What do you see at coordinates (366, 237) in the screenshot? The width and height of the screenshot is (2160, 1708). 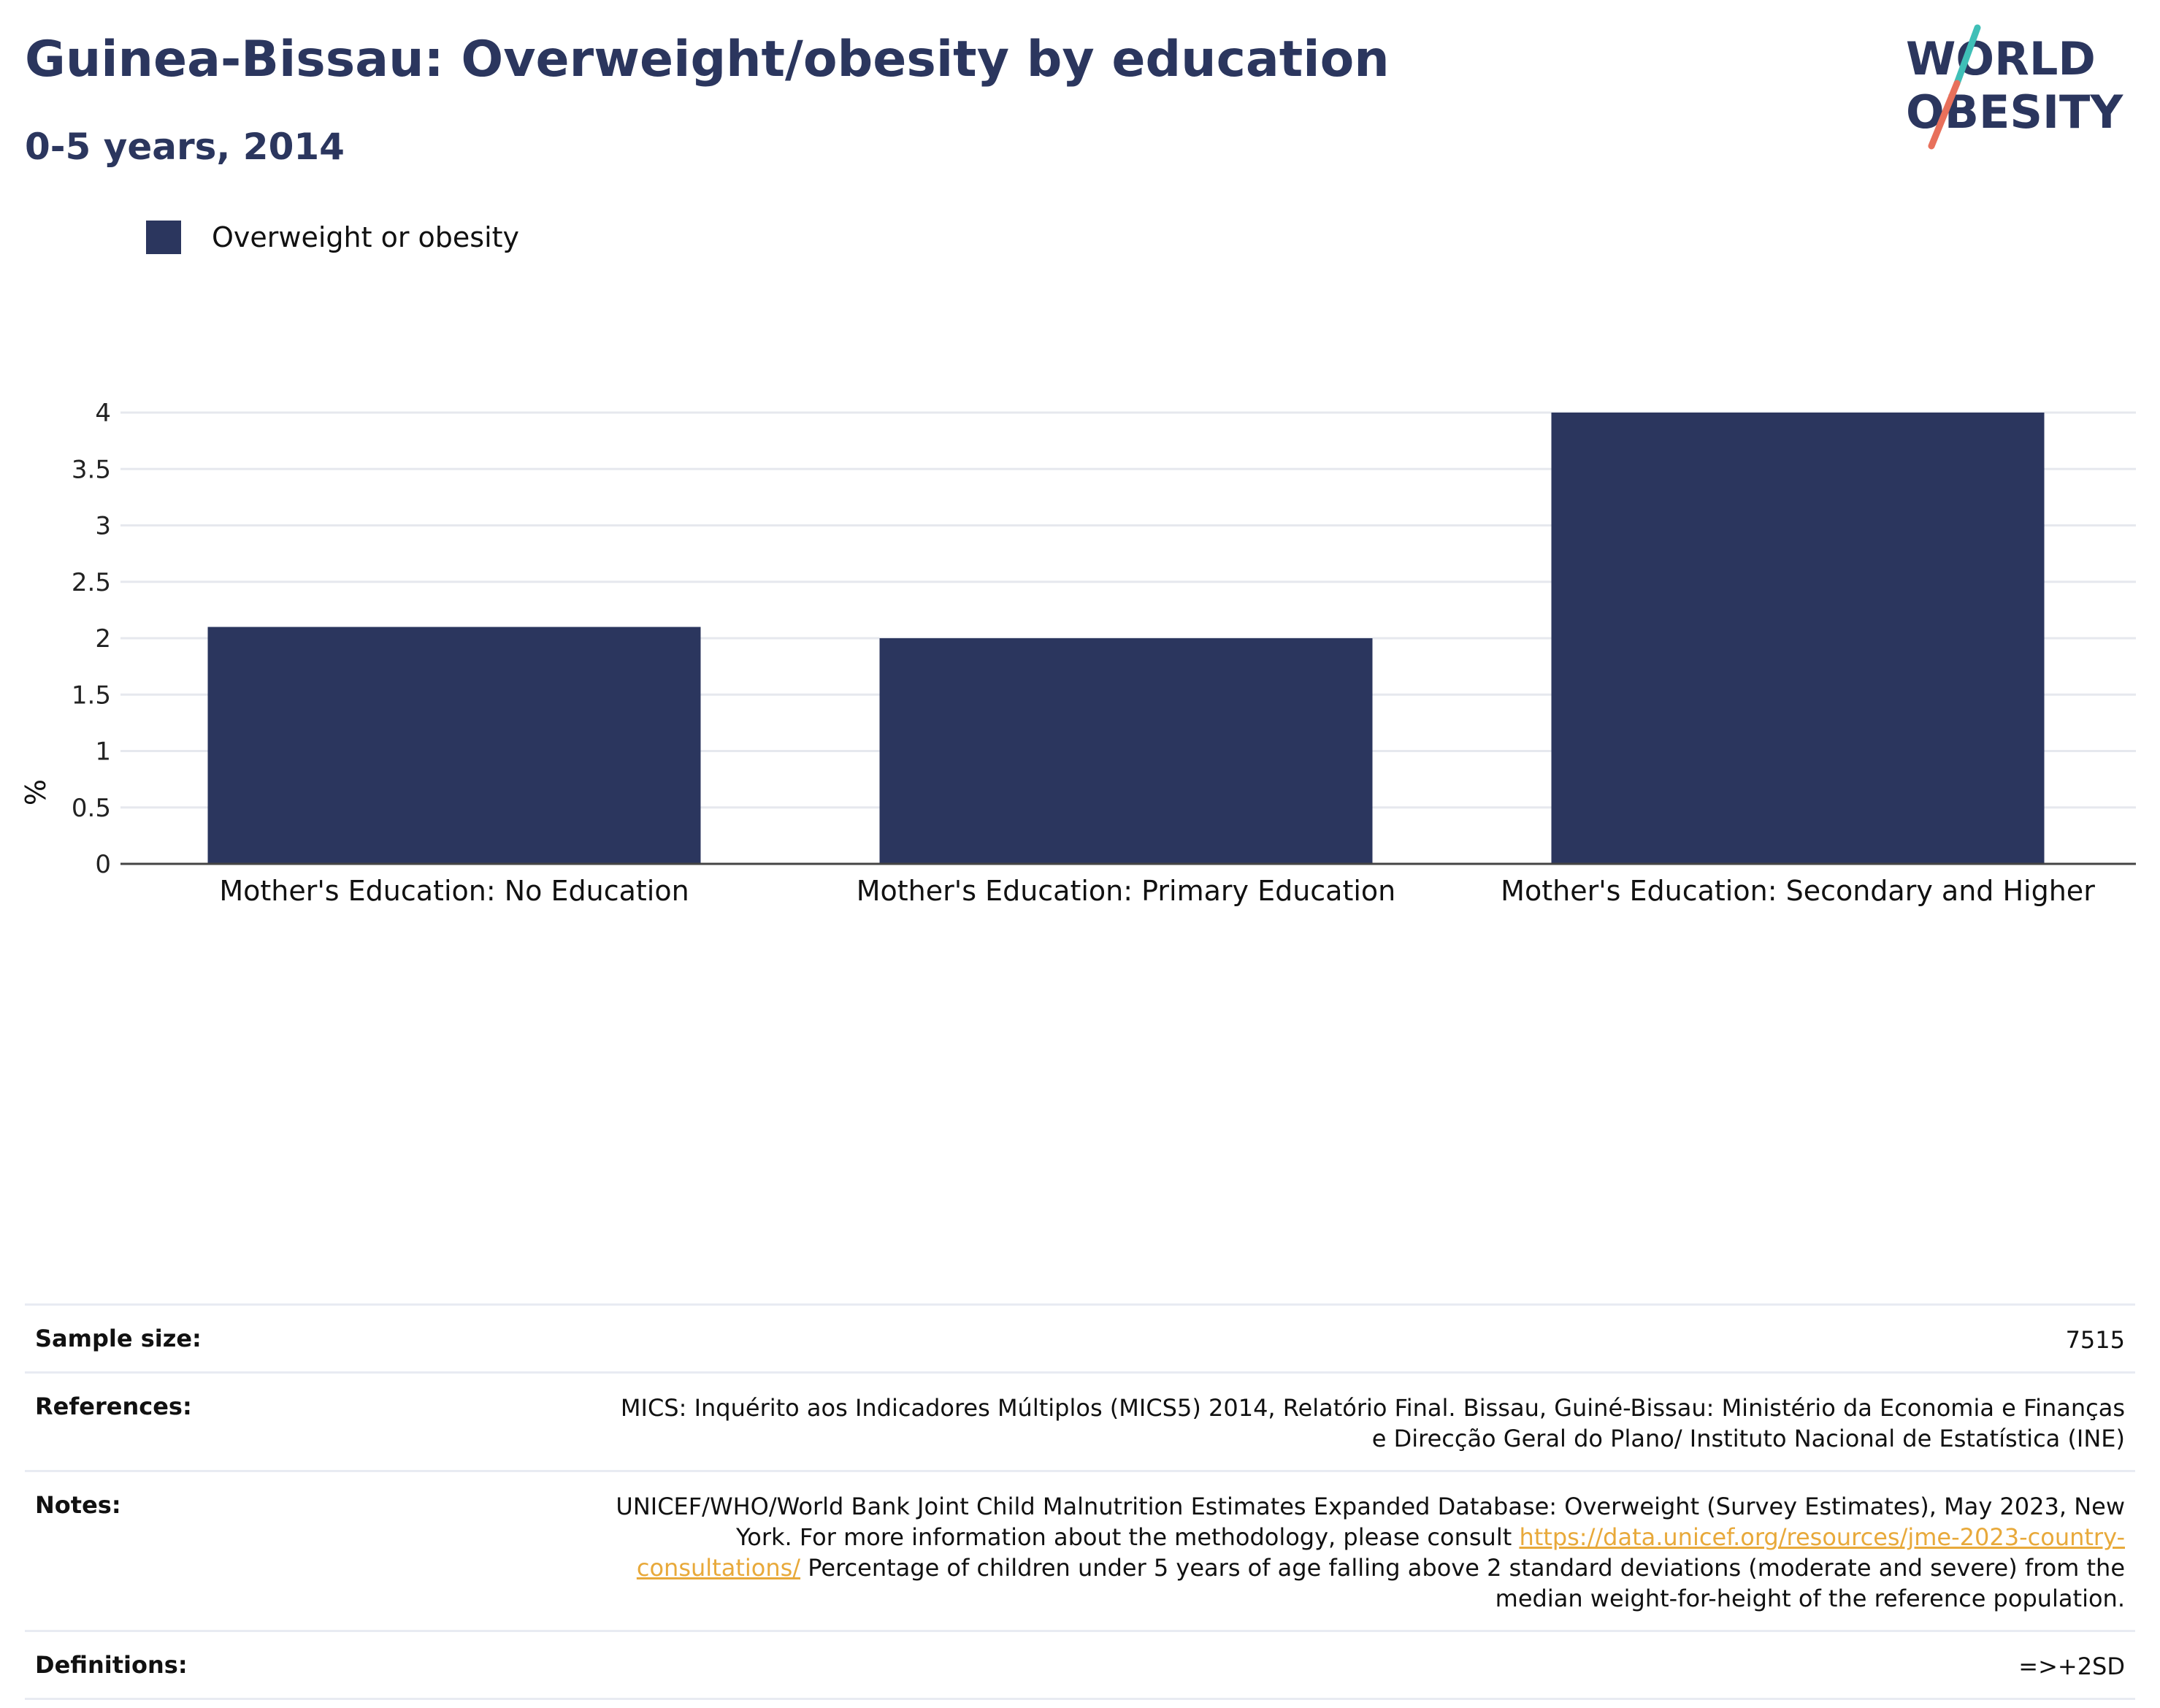 I see `legend-label: Overweight or obesity` at bounding box center [366, 237].